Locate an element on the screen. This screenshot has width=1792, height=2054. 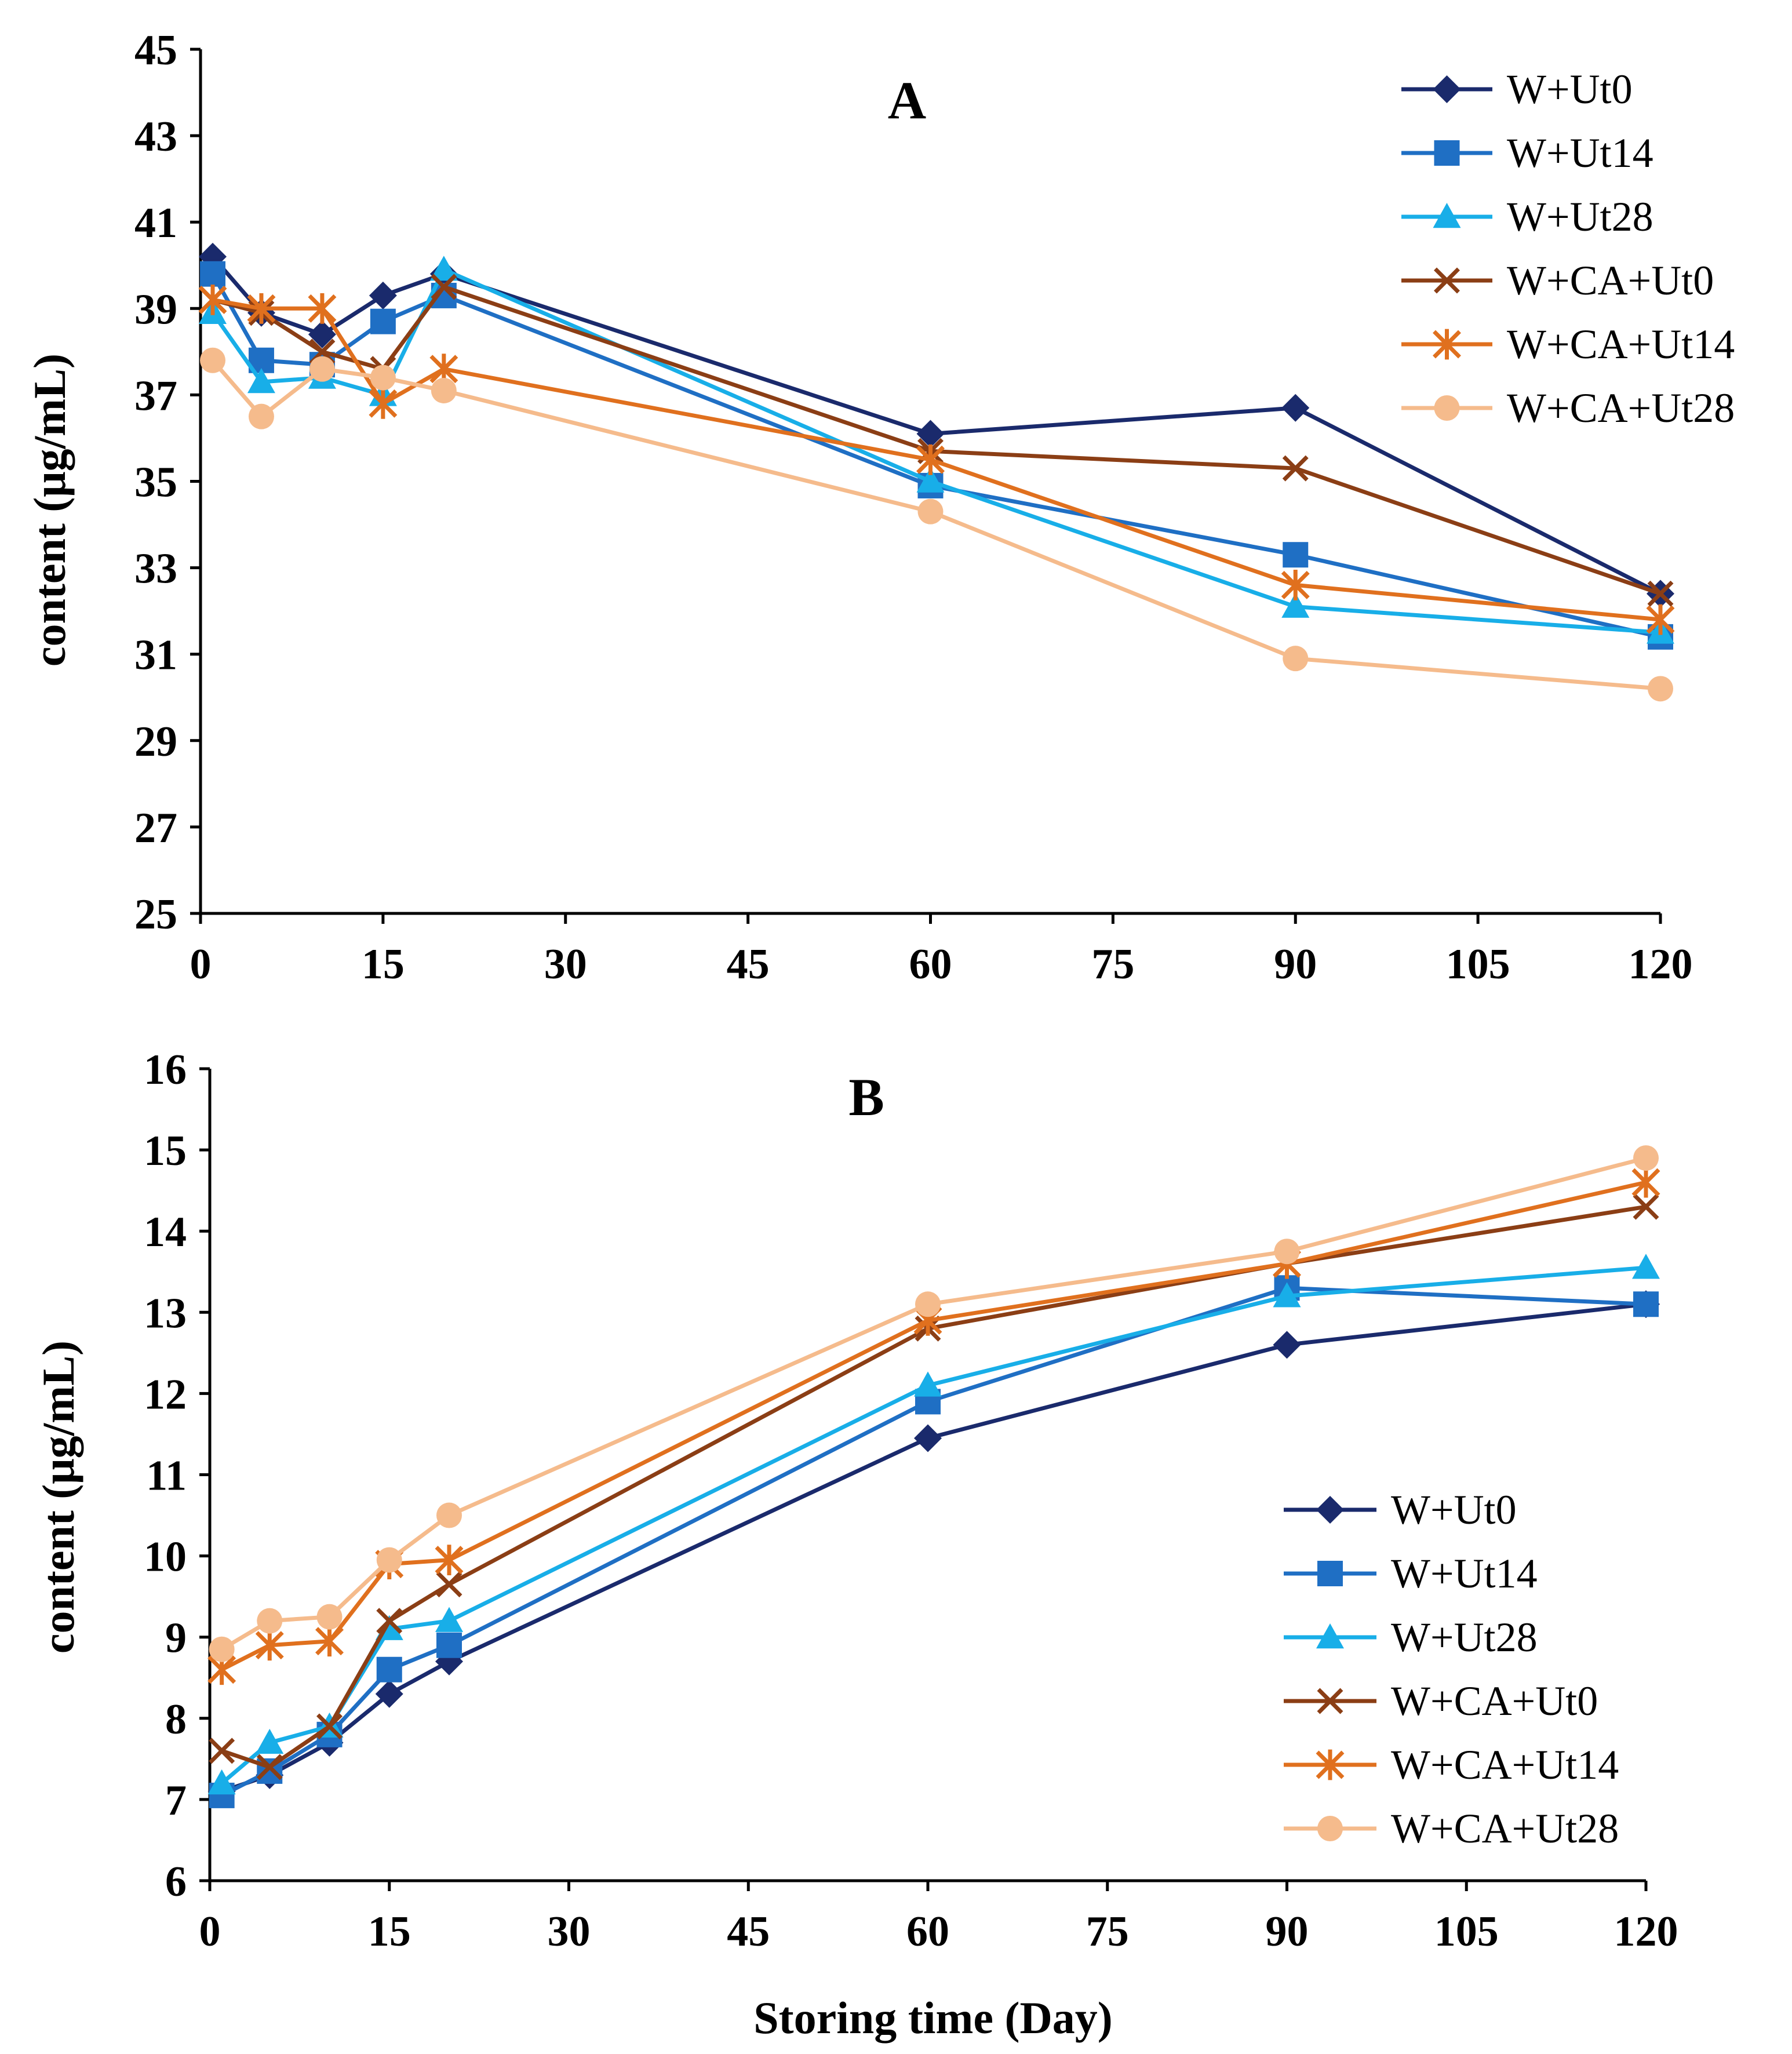
y-tick-label: 15 is located at coordinates (165, 1151).